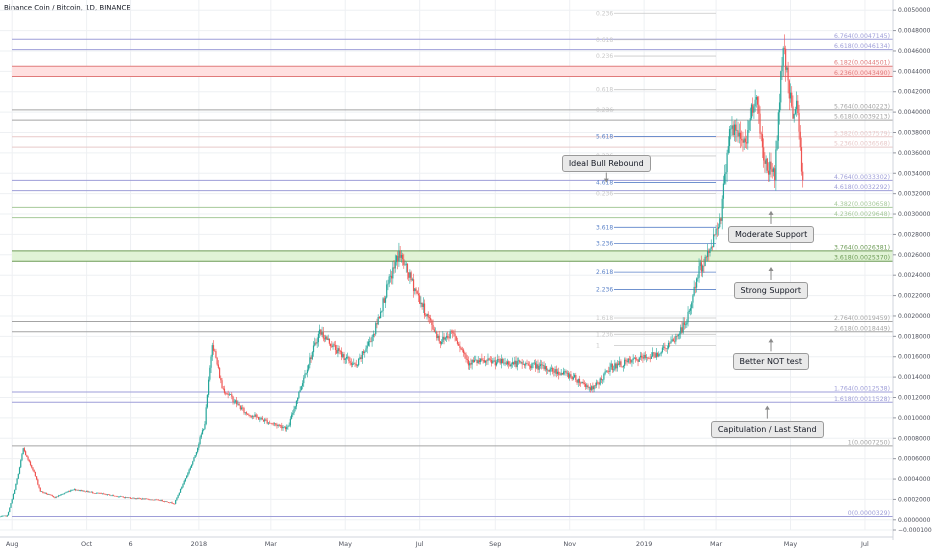 The height and width of the screenshot is (550, 932). Describe the element at coordinates (87, 544) in the screenshot. I see `x-tick-label: Oct` at that location.